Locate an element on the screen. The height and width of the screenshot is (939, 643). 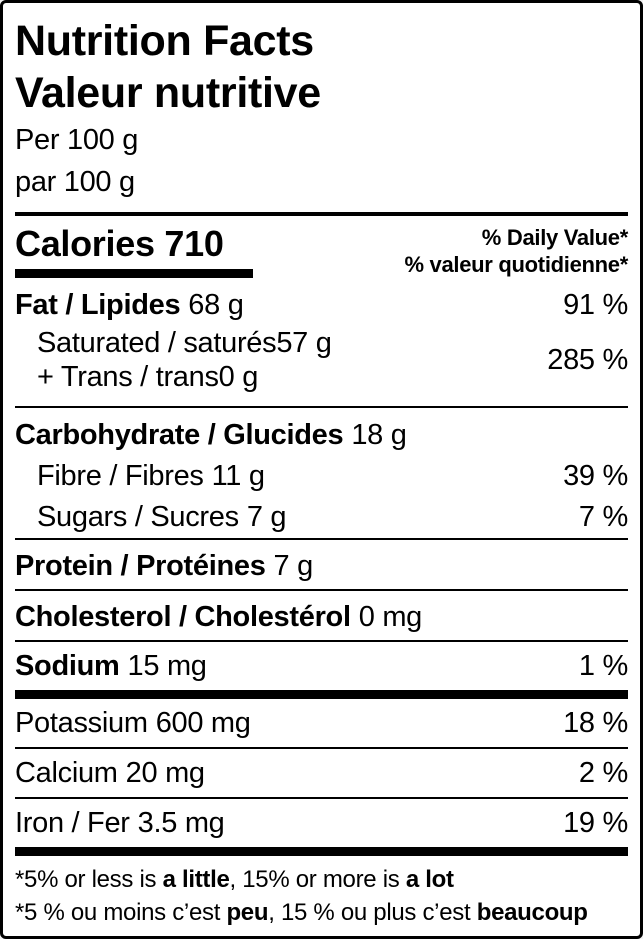
footnote-en-text-1: *5% or less is is located at coordinates (89, 879).